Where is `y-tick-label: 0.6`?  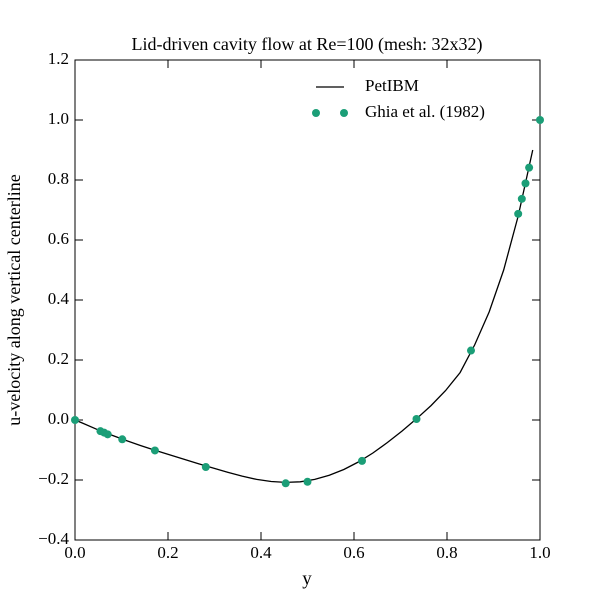 y-tick-label: 0.6 is located at coordinates (58, 238).